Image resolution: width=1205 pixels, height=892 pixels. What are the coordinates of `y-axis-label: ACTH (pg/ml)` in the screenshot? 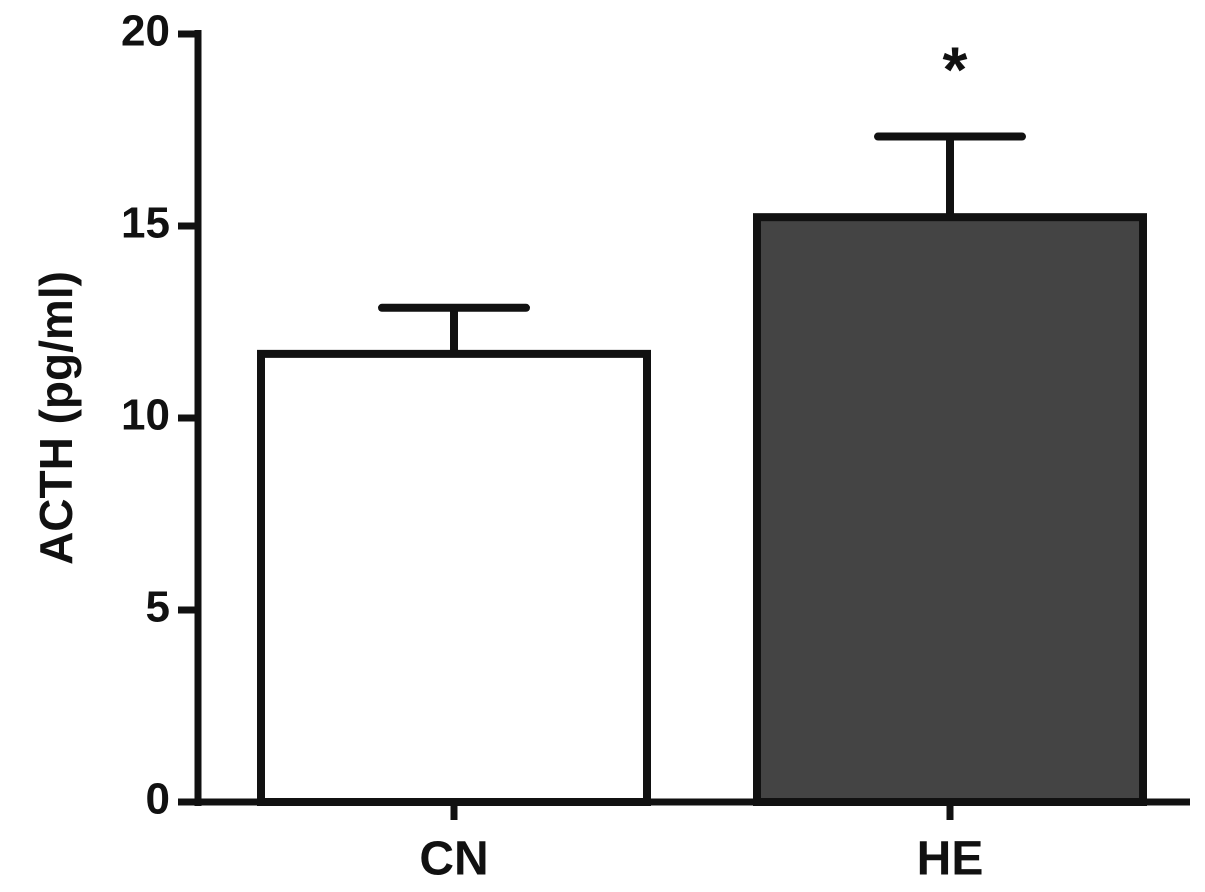 It's located at (56, 418).